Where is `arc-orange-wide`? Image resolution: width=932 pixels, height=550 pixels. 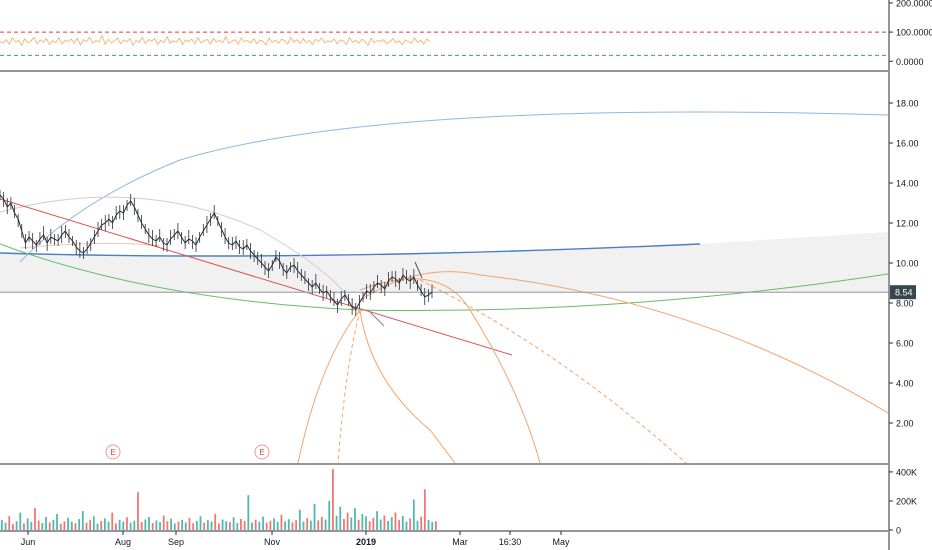 arc-orange-wide is located at coordinates (624, 342).